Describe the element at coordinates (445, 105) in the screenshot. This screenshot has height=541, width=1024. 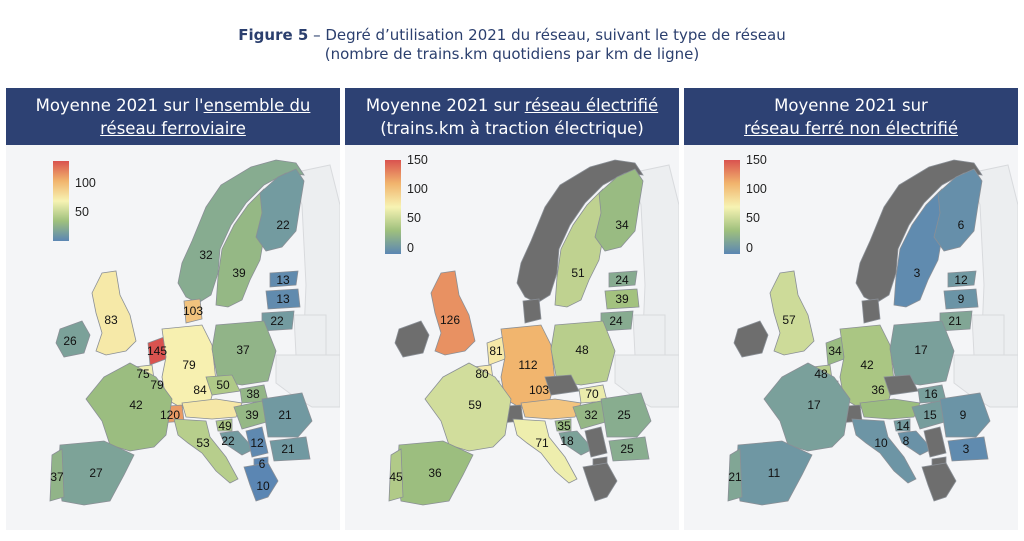
I see `panel-title: Moyenne 2021 sur` at that location.